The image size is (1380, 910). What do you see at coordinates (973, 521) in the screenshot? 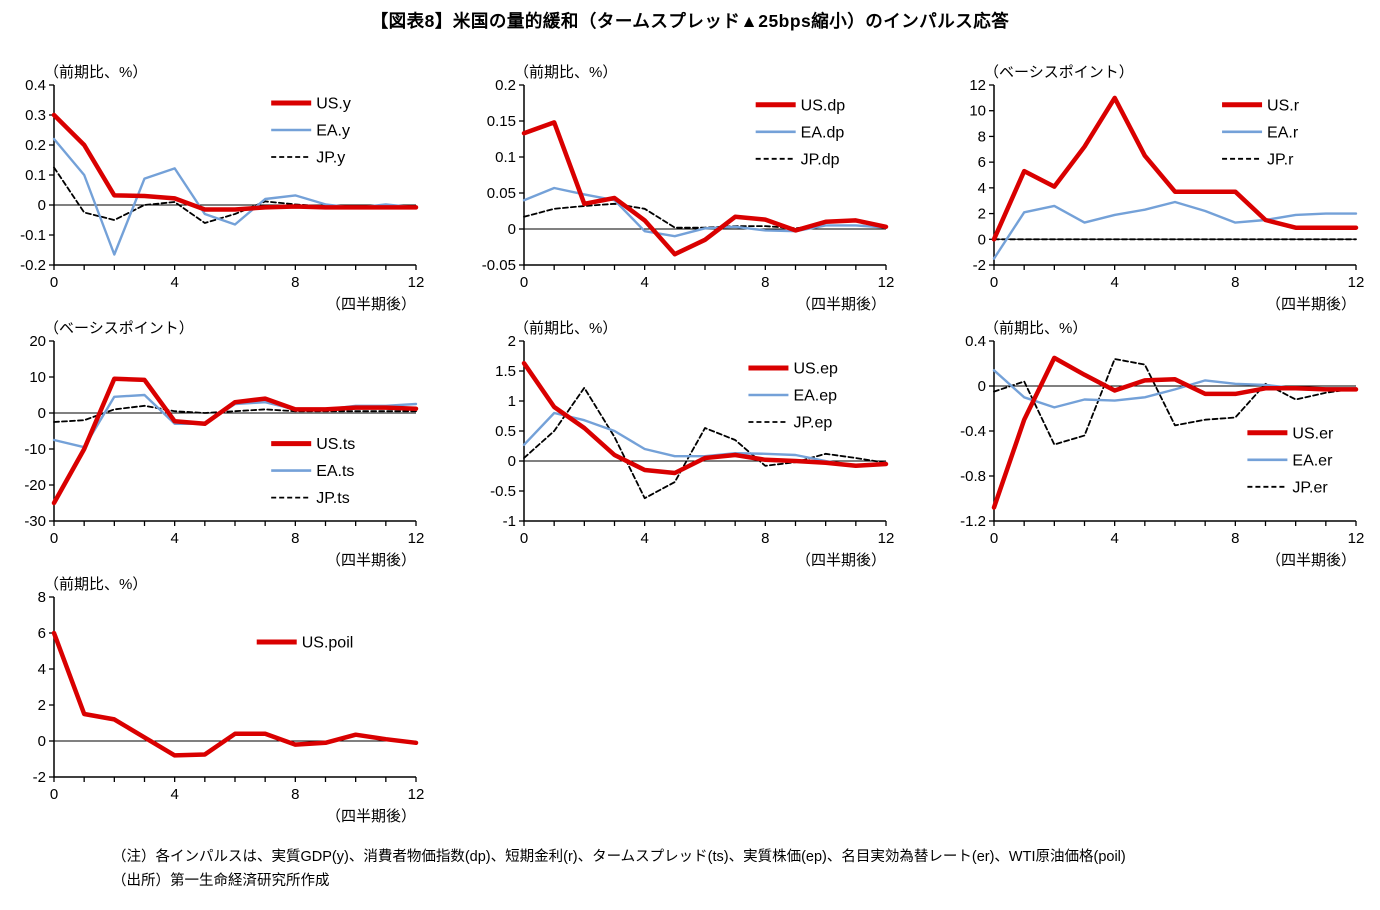
I see `y-tick-label: -1.2` at bounding box center [973, 521].